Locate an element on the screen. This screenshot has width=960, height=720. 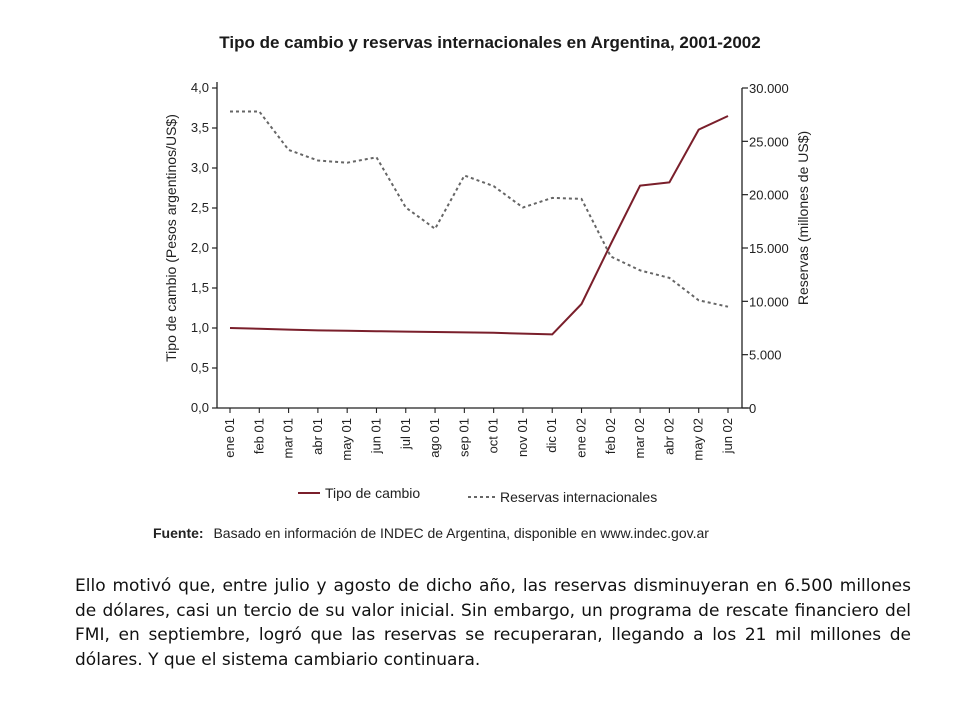
y-tick-label-right: 30.000 is located at coordinates (769, 88).